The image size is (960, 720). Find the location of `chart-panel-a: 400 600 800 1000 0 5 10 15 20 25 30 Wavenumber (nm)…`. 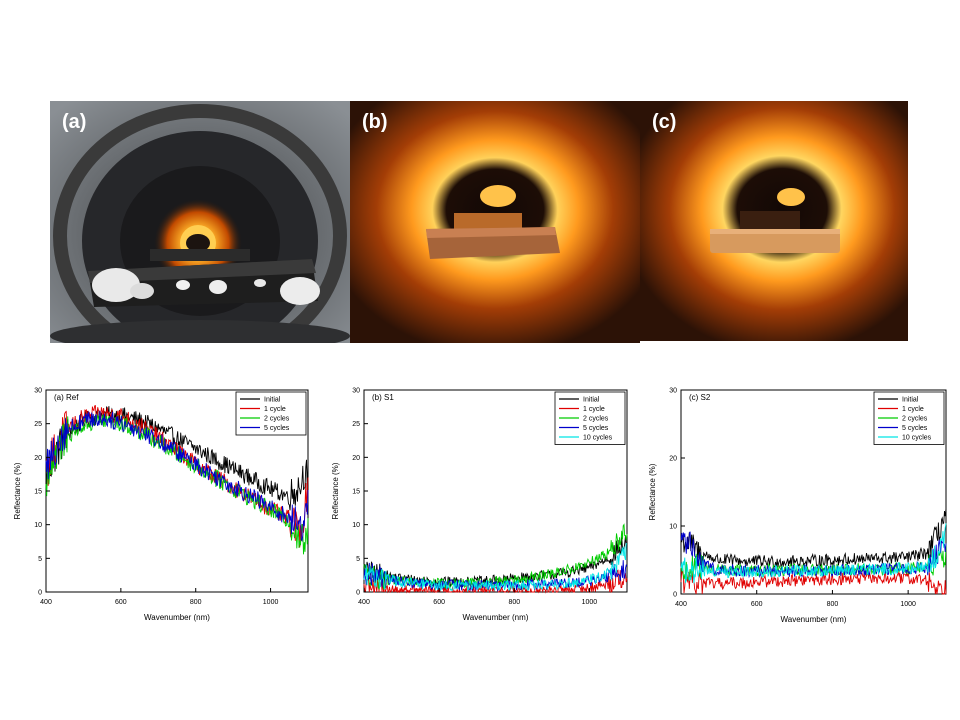

chart-panel-a: 400 600 800 1000 0 5 10 15 20 25 30 Wavenumber (nm)… is located at coordinates (160, 505).